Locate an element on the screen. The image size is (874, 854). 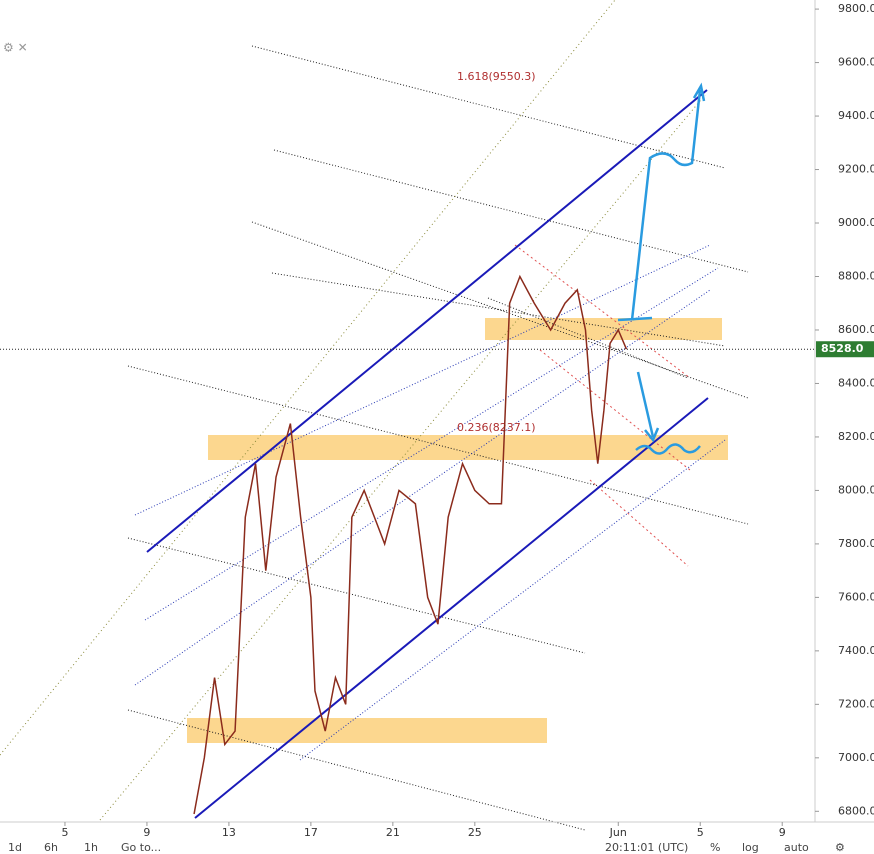
x-tick-label: 13 is located at coordinates (229, 832).